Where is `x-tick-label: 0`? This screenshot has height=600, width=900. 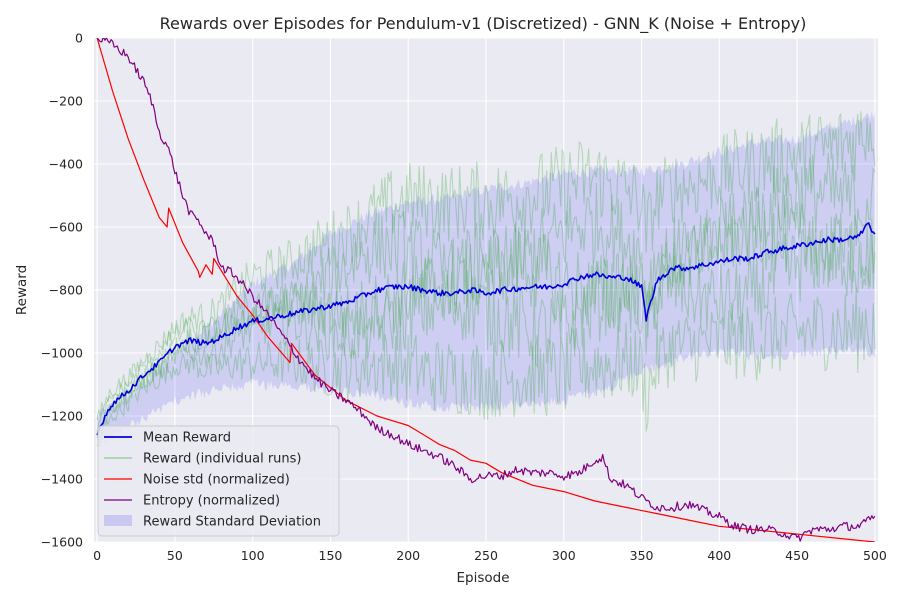
x-tick-label: 0 is located at coordinates (97, 555).